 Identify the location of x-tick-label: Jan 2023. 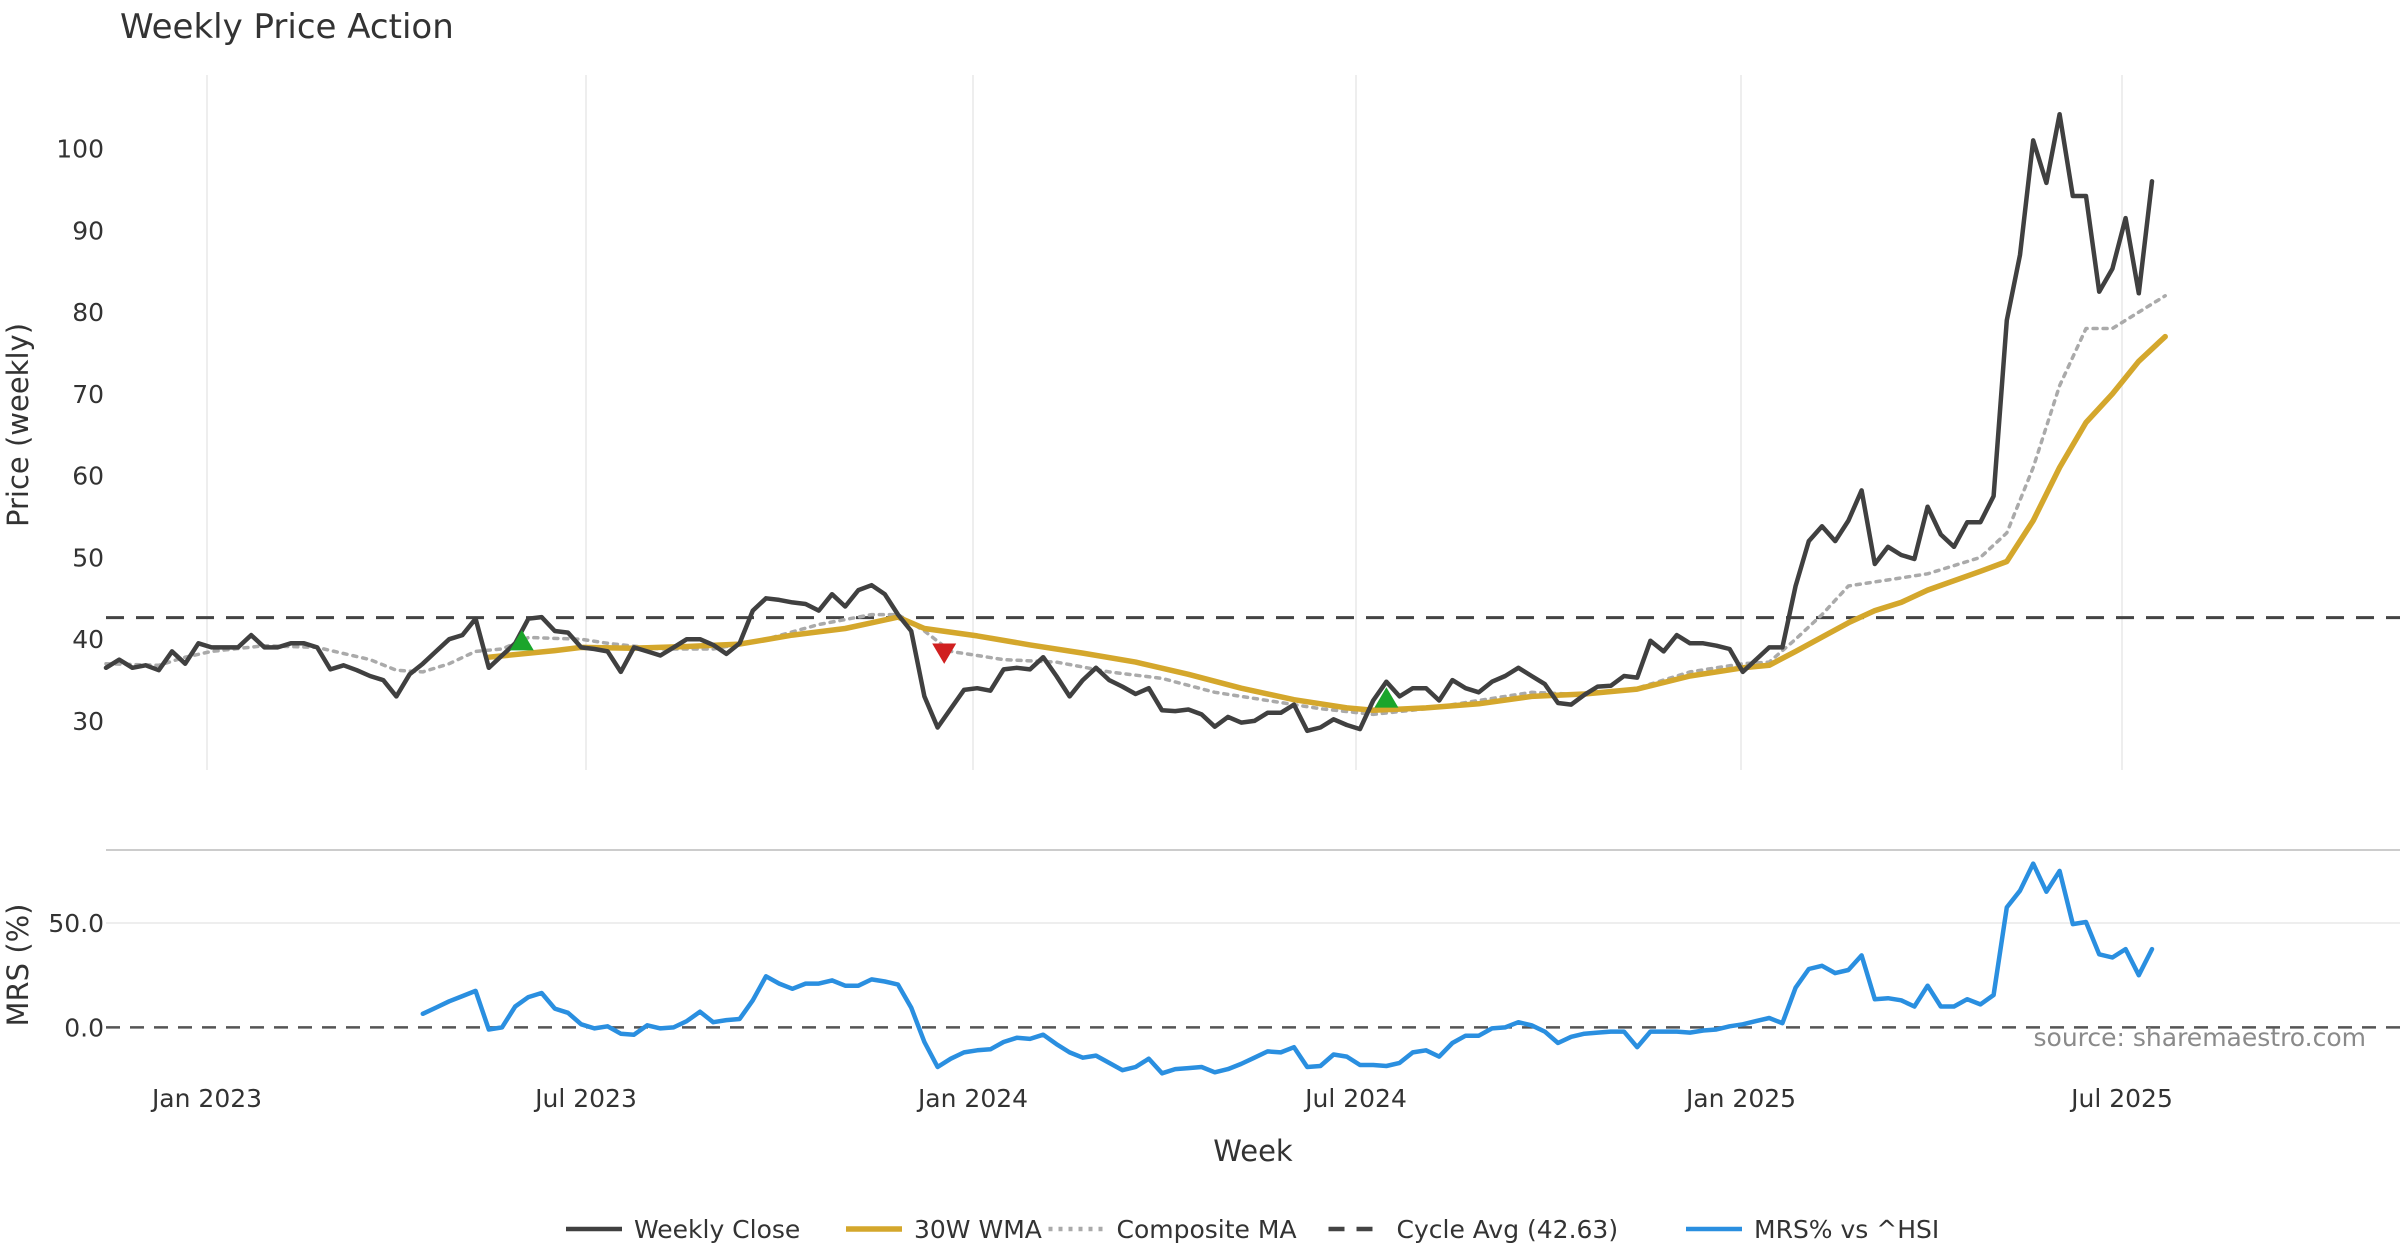
(206, 1098).